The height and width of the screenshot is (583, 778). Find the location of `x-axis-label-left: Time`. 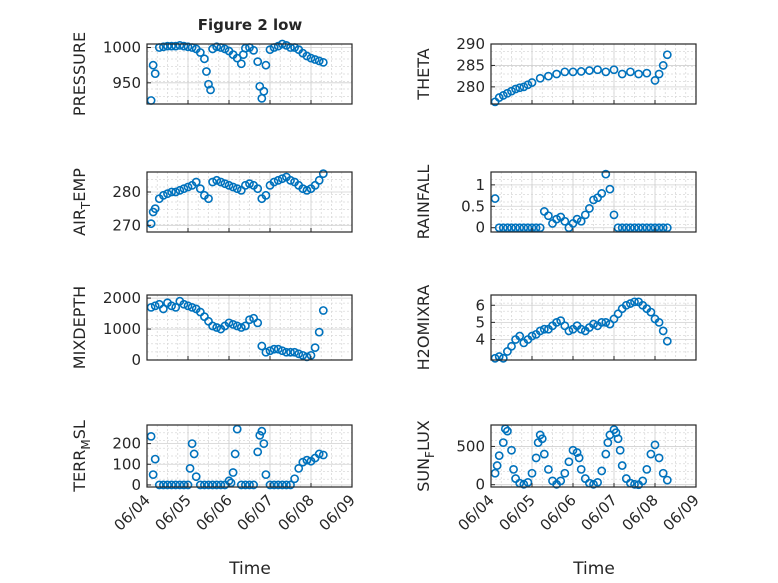

x-axis-label-left: Time is located at coordinates (249, 569).